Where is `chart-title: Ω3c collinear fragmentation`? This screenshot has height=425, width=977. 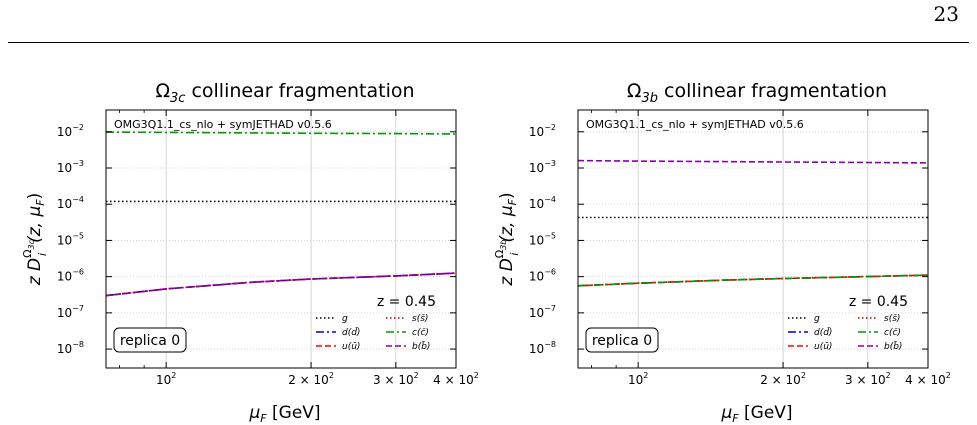 chart-title: Ω3c collinear fragmentation is located at coordinates (284, 93).